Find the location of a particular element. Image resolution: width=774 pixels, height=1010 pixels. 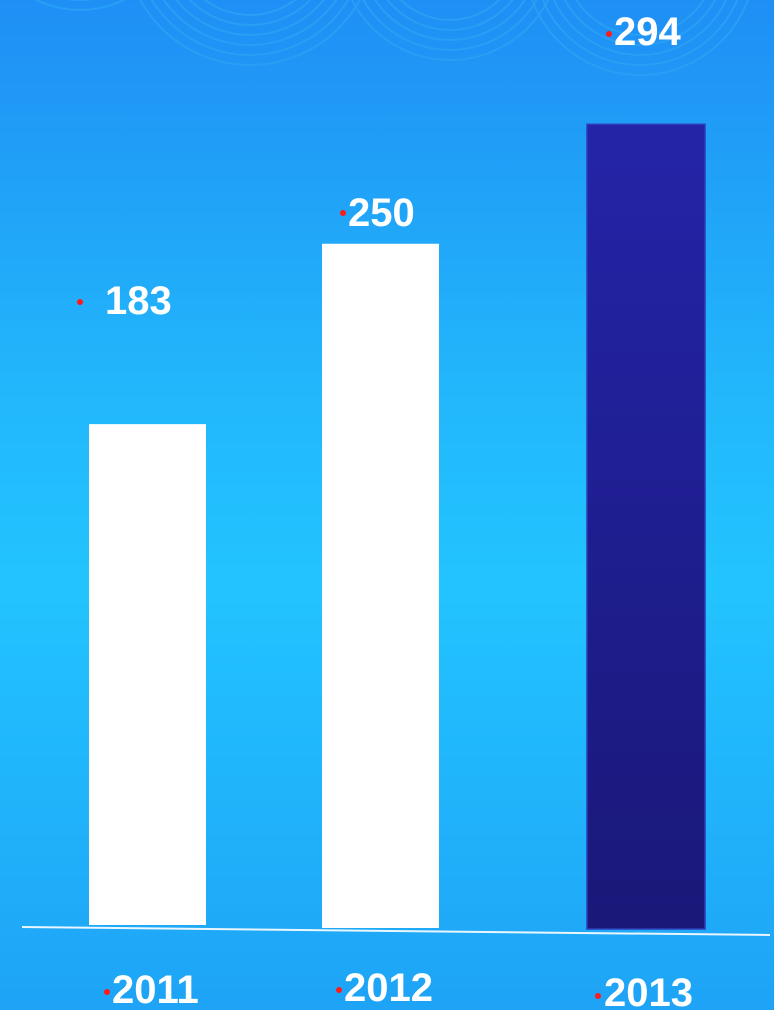

category-label-2012: 2012 is located at coordinates (388, 988).